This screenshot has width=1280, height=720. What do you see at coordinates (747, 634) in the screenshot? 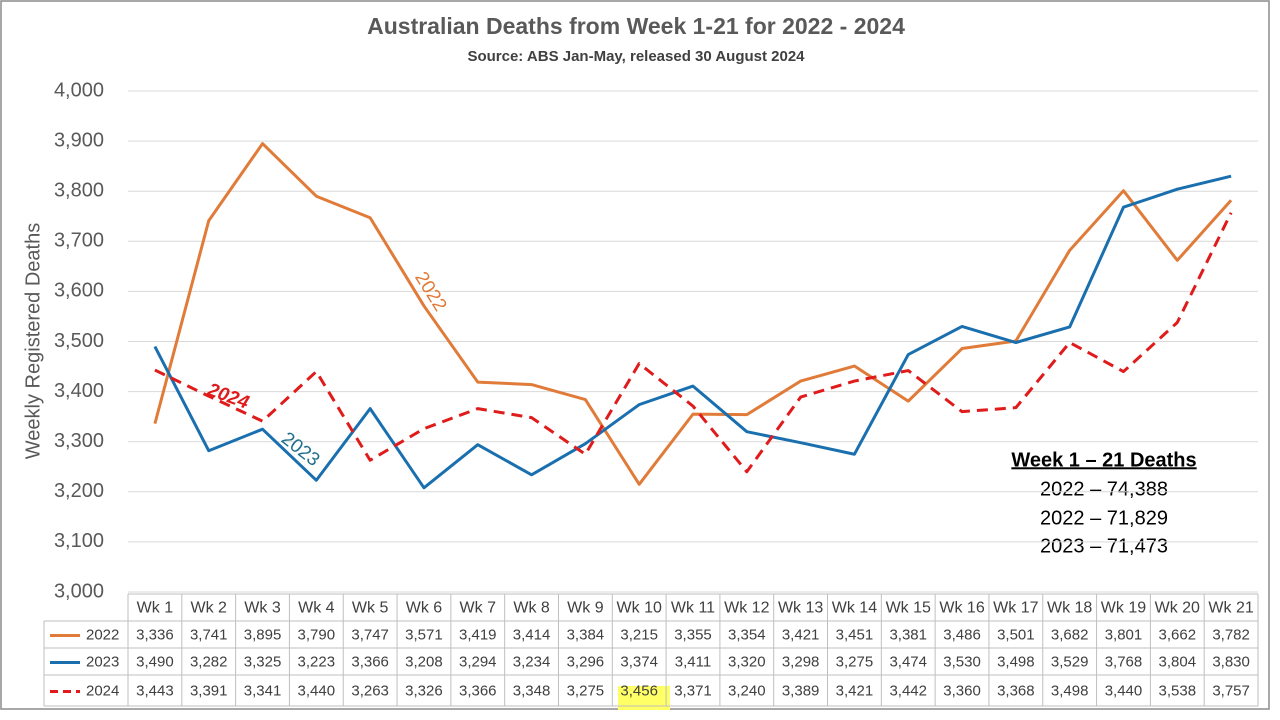
I see `table-value: 3,354` at bounding box center [747, 634].